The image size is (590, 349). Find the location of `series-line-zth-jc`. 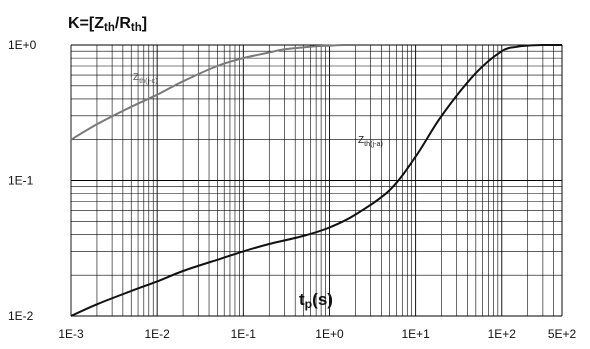

series-line-zth-jc is located at coordinates (213, 92).